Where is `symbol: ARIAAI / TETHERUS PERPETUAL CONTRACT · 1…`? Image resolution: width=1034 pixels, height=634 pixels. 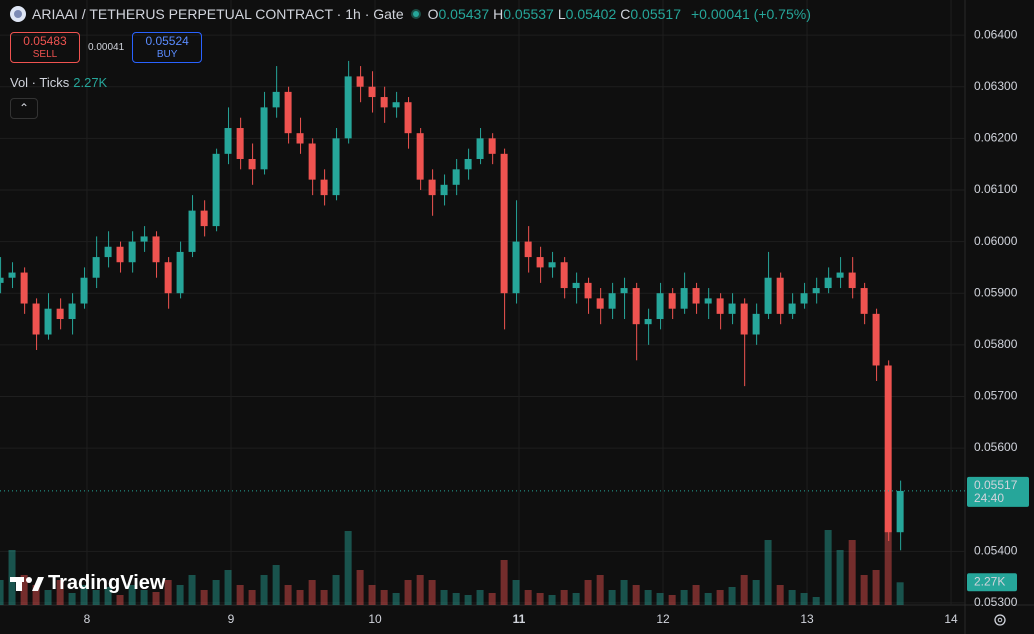
symbol: ARIAAI / TETHERUS PERPETUAL CONTRACT · 1… is located at coordinates (218, 14).